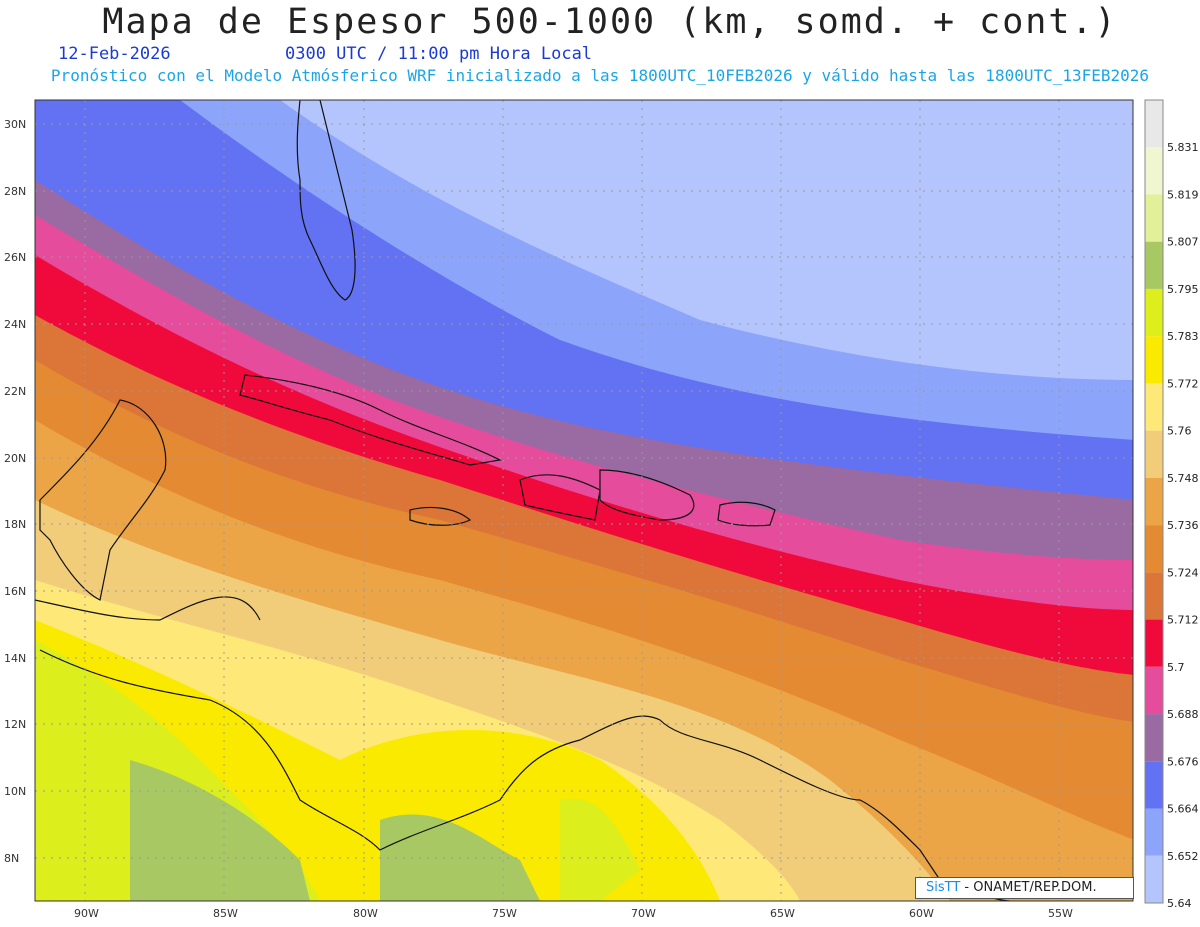 The width and height of the screenshot is (1200, 927). I want to click on colorbar-label: 5.807, so click(1183, 242).